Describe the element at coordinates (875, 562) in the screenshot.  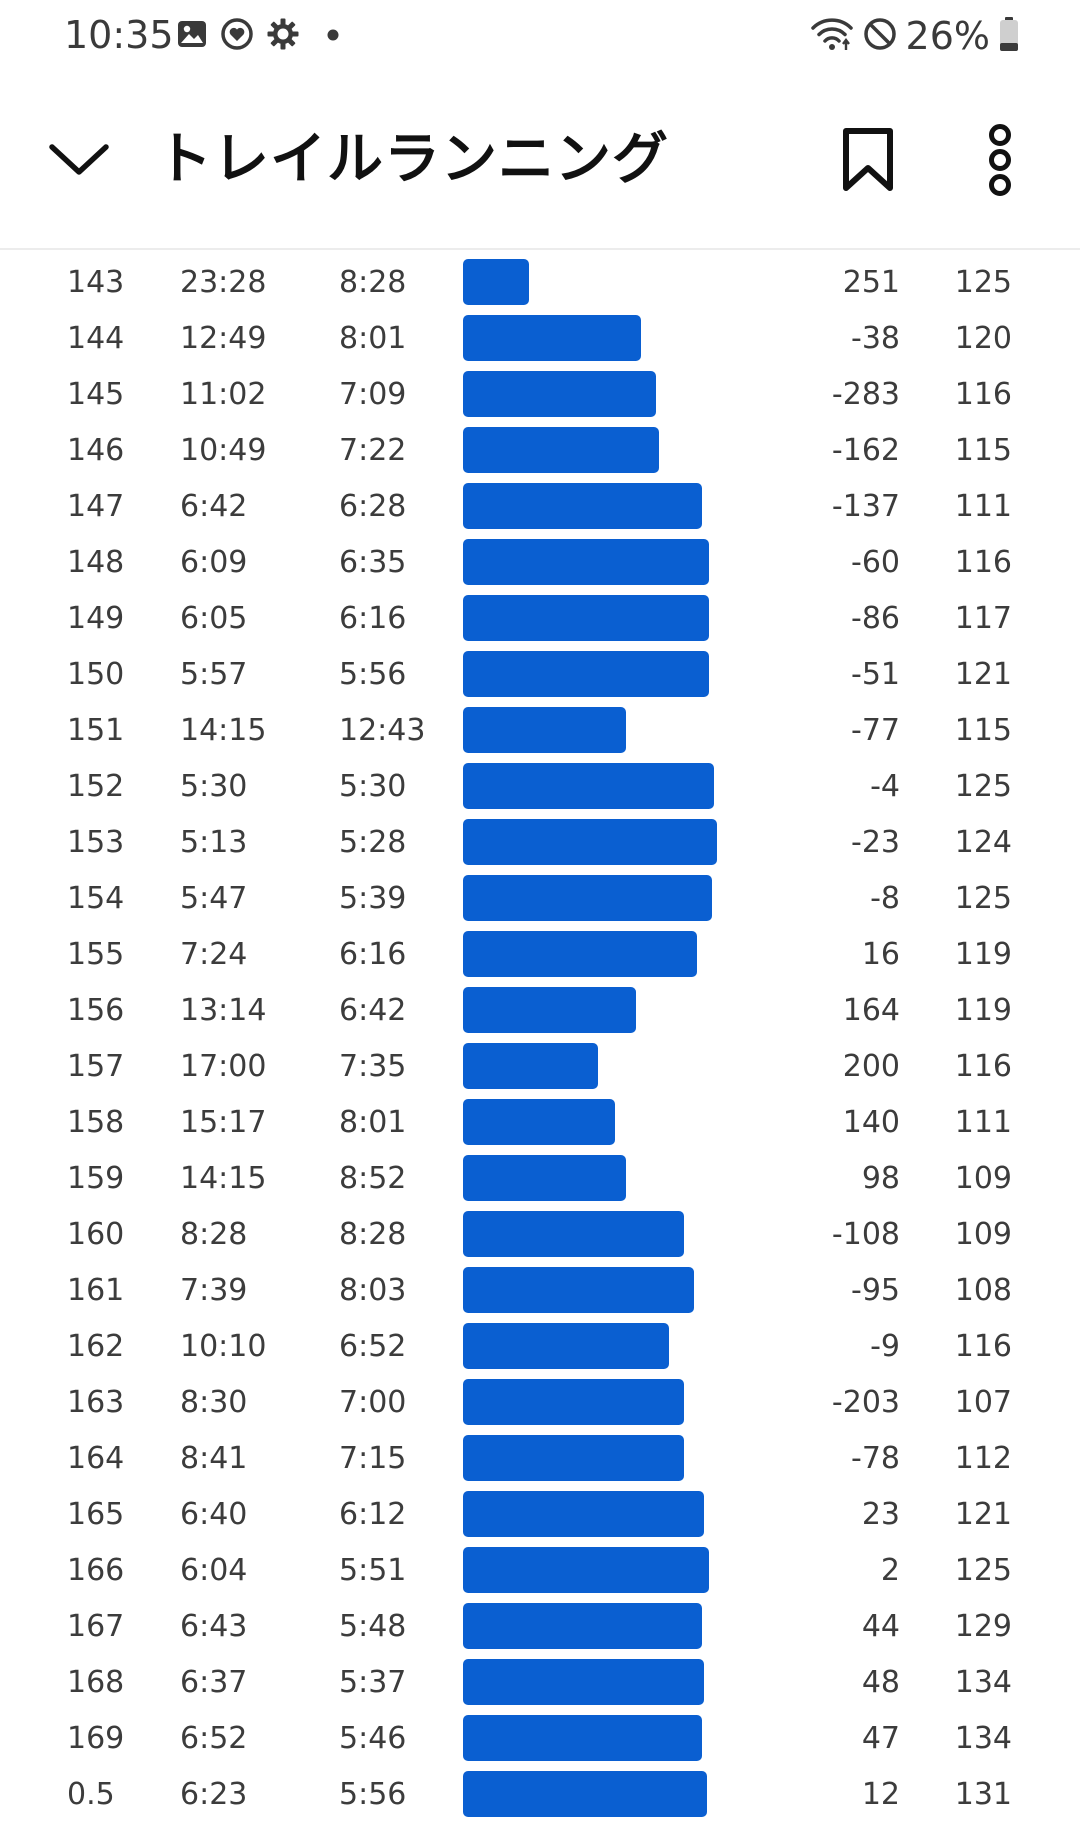
I see `lap-elevation: -60` at that location.